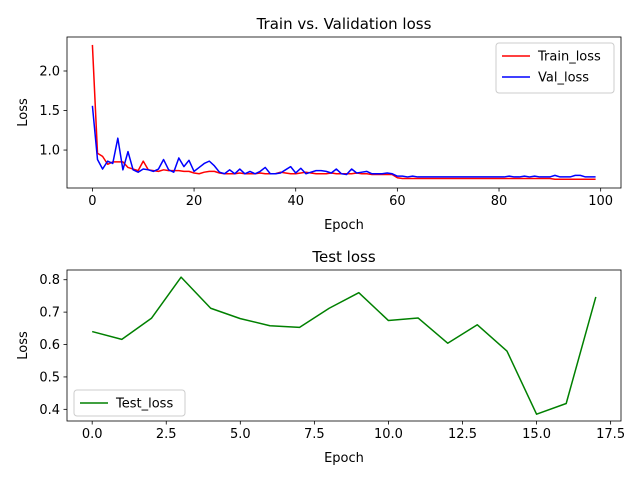 The height and width of the screenshot is (480, 640). I want to click on series-line-val-loss, so click(343, 141).